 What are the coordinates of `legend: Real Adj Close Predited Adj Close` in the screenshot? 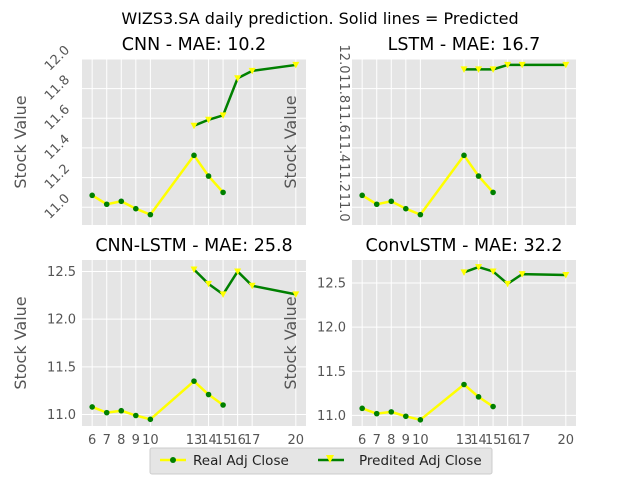 It's located at (321, 461).